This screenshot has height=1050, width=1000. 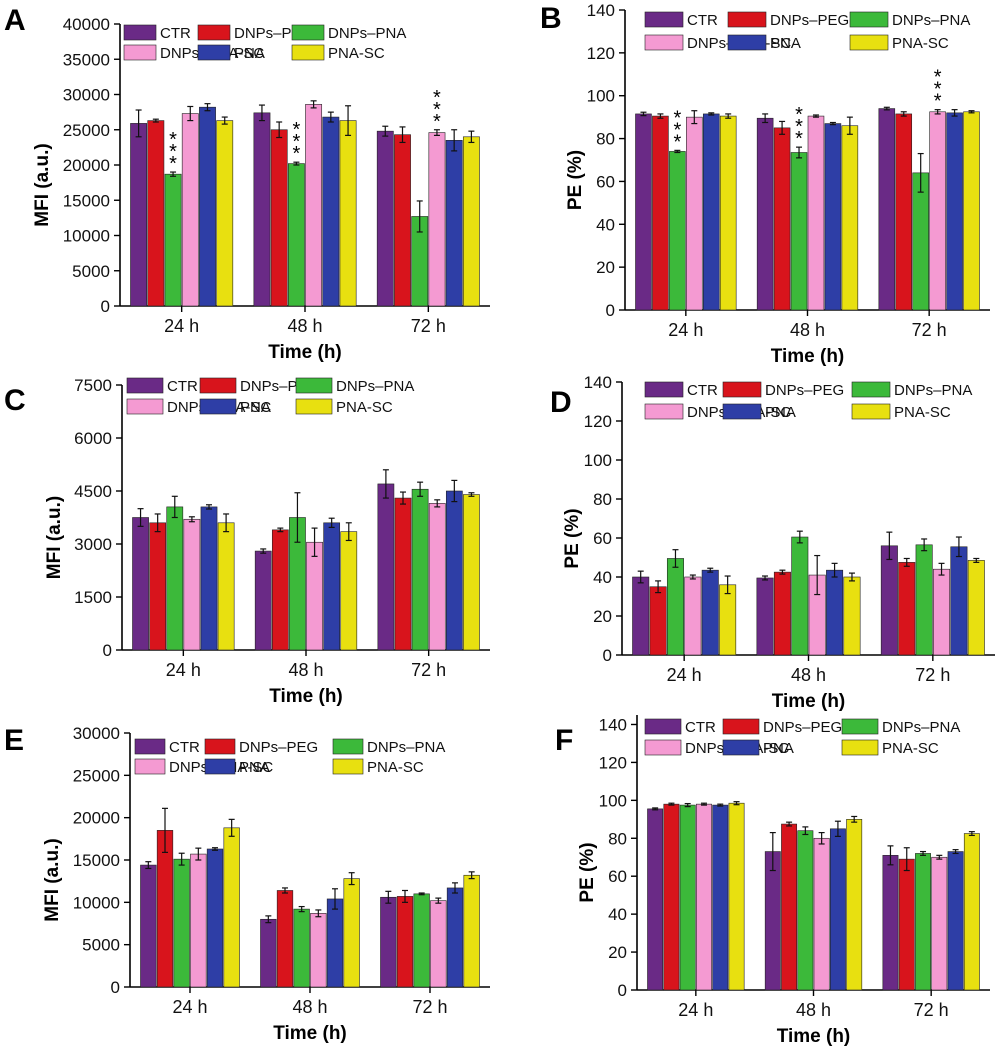 What do you see at coordinates (561, 402) in the screenshot?
I see `panel-letter: D` at bounding box center [561, 402].